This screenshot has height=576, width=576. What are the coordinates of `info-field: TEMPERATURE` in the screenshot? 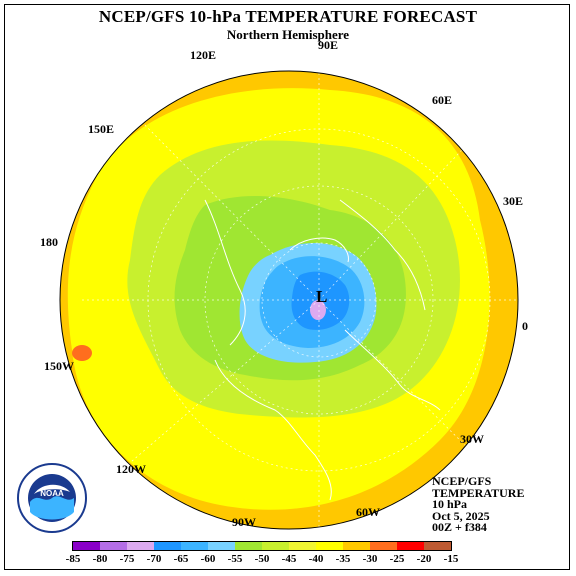 It's located at (478, 492).